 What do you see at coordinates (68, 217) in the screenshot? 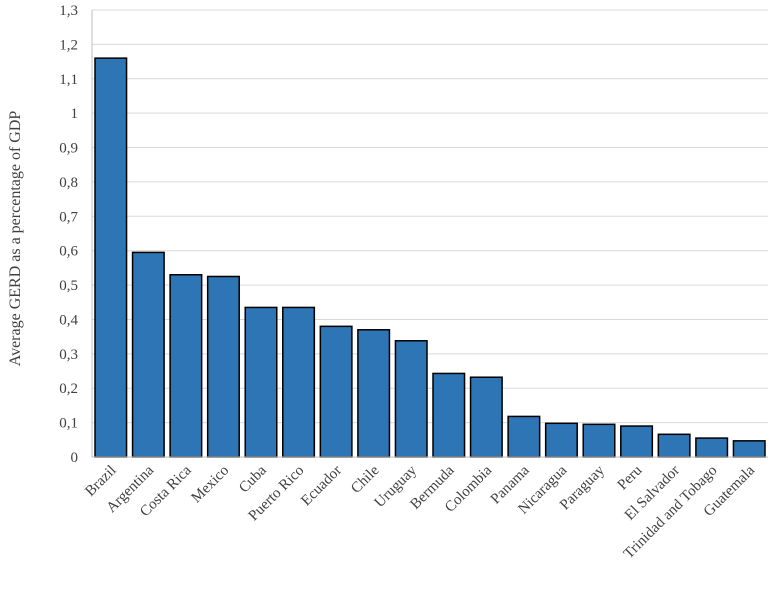
I see `y-tick-label: 0,7` at bounding box center [68, 217].